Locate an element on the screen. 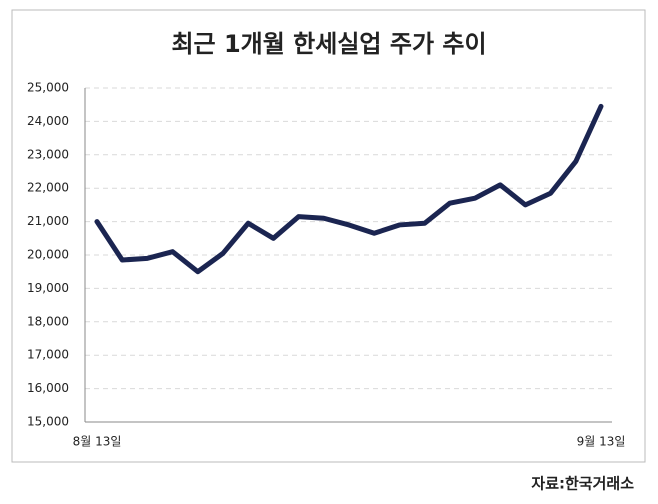  y-tick-label: 18,000 is located at coordinates (48, 321).